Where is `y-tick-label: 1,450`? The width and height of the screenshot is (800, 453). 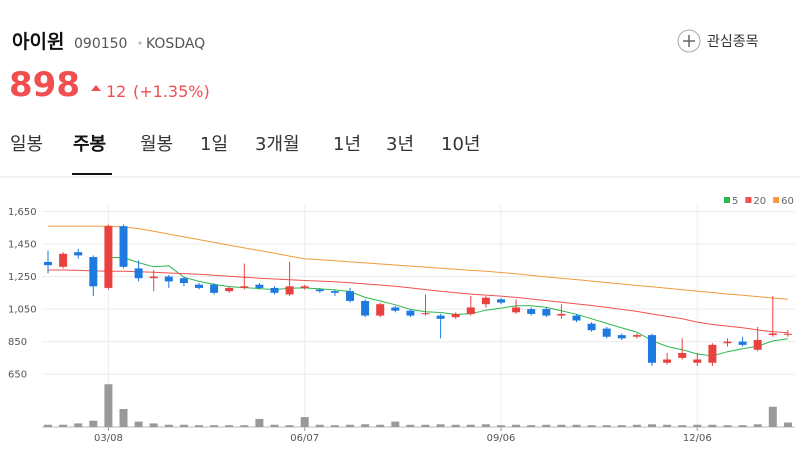
y-tick-label: 1,450 is located at coordinates (22, 245).